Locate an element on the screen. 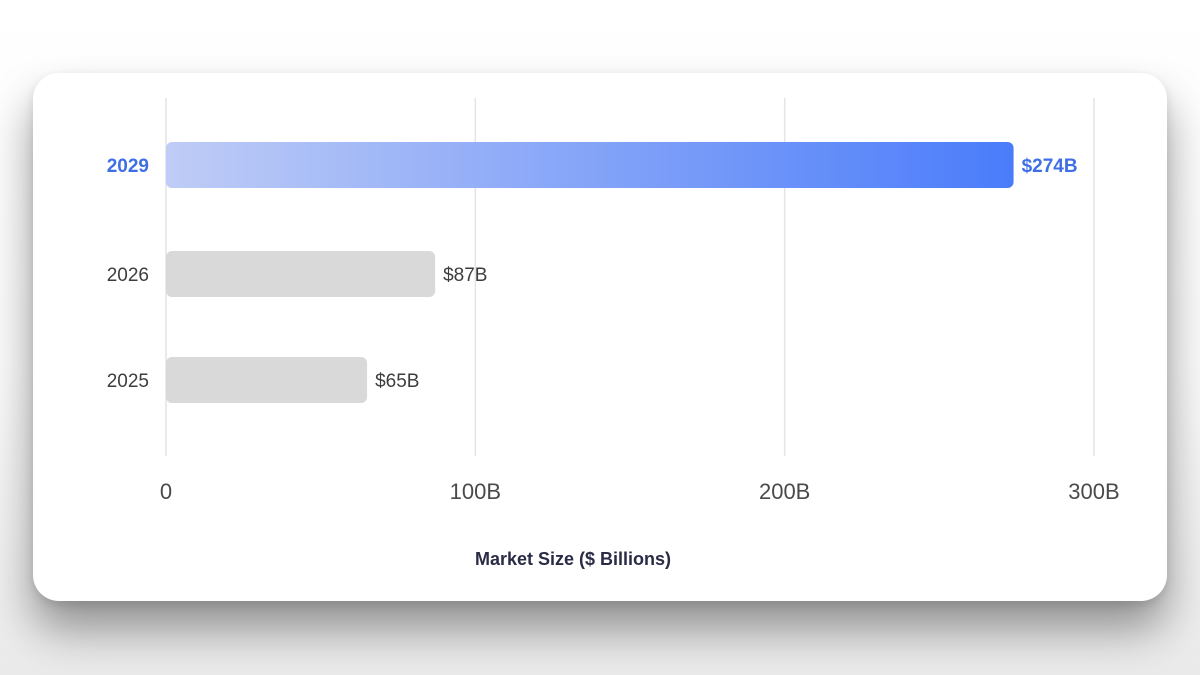  category-label-2025: 2025 is located at coordinates (128, 381).